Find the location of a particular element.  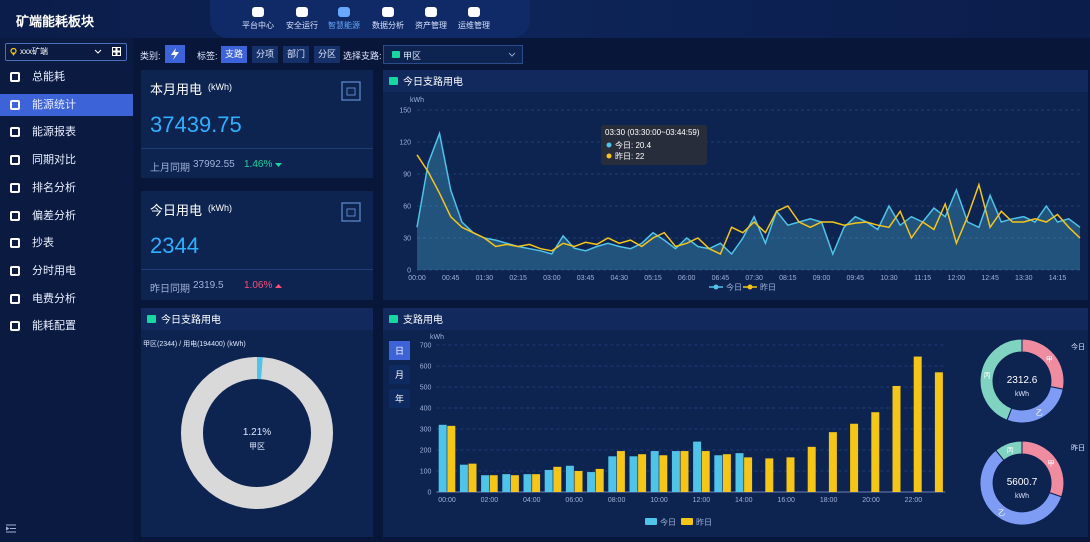

day-card: 今日用电 (kWh) 2344 昨日同期 2319.5 1.06% is located at coordinates (257, 245).